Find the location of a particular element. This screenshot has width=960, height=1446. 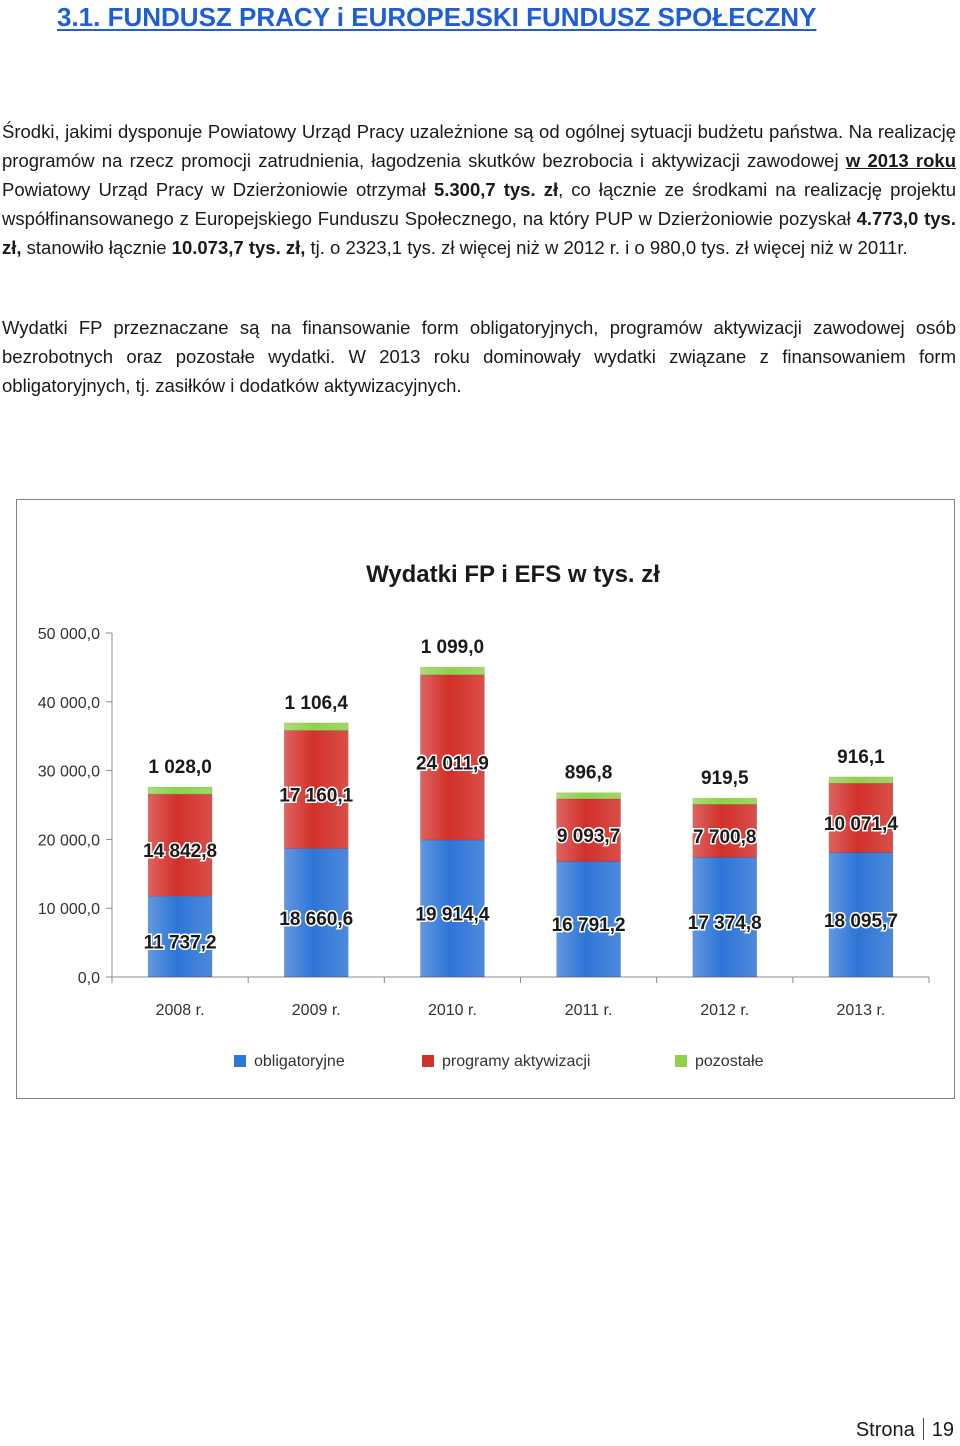

data-label: 18 660,6 is located at coordinates (316, 919).